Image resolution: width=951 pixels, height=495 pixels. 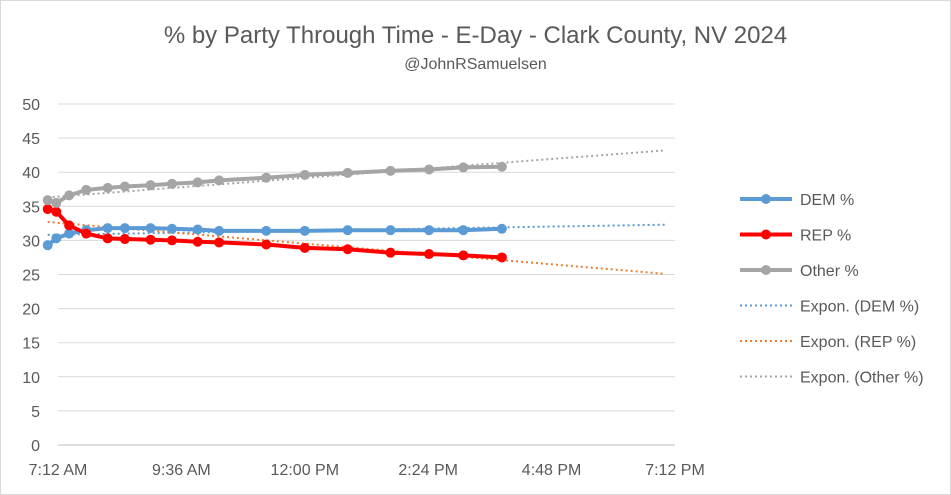 I want to click on legend-label: Expon. (REP %), so click(x=858, y=342).